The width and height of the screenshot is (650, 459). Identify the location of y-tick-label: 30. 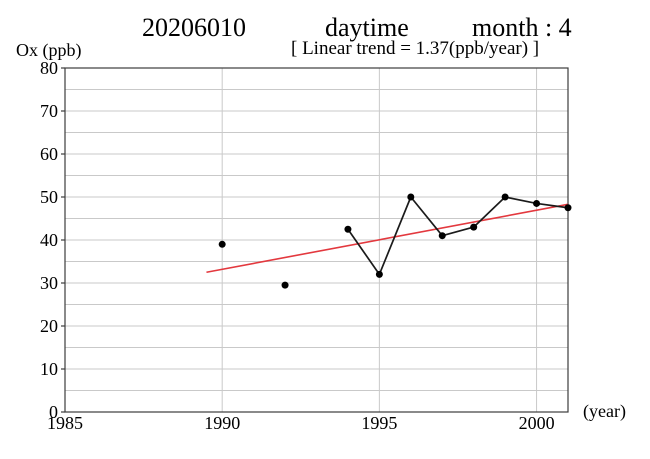
(49, 283).